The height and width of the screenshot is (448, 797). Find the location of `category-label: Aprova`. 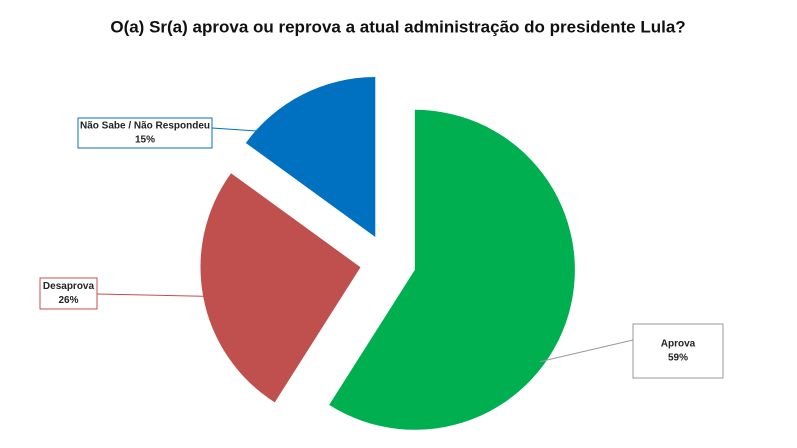

category-label: Aprova is located at coordinates (678, 344).